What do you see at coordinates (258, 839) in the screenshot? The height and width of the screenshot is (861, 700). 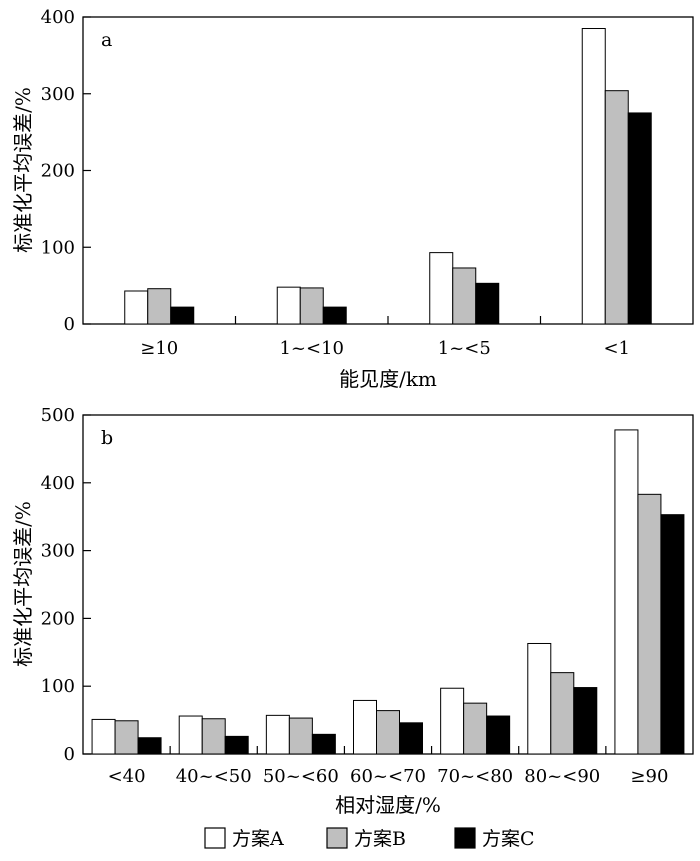 I see `legend-label: 方案A` at bounding box center [258, 839].